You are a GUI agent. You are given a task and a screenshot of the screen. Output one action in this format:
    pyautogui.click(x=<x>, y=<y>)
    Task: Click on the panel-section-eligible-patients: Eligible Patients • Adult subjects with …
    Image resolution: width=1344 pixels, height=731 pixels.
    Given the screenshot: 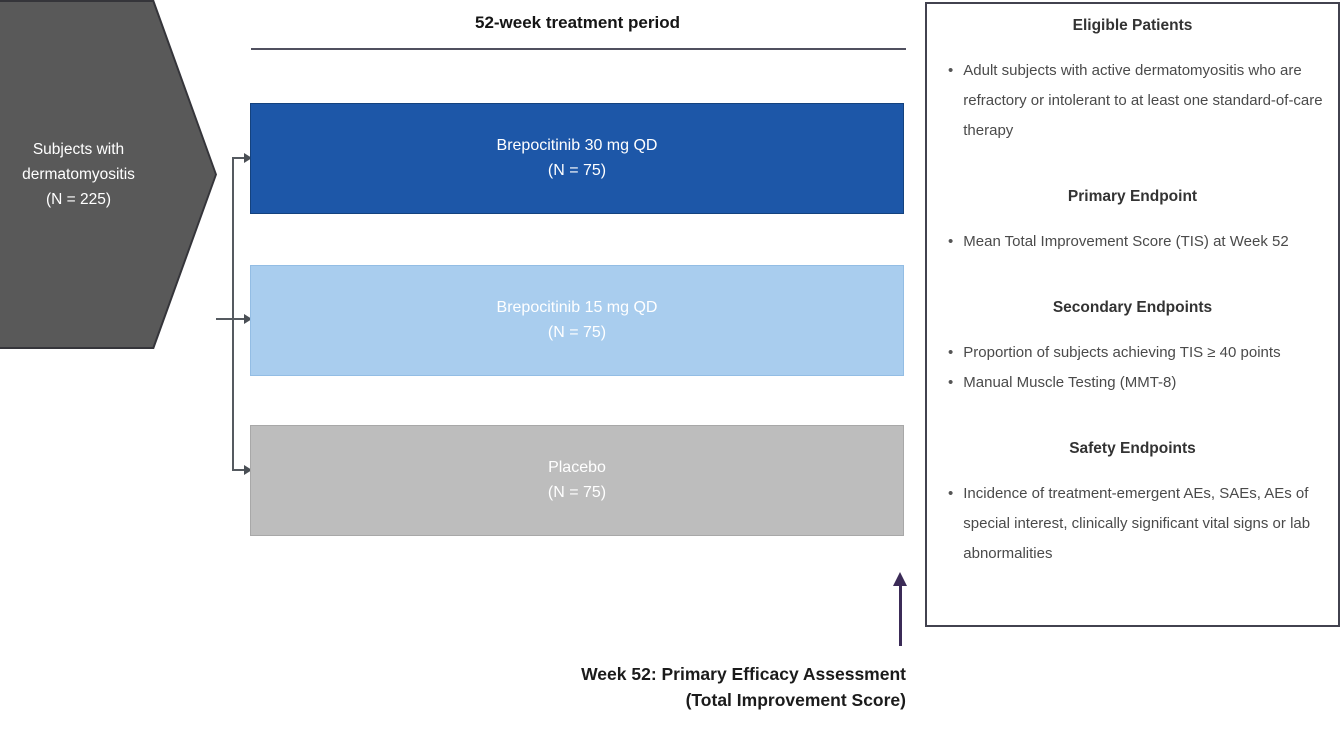 What is the action you would take?
    pyautogui.click(x=1132, y=81)
    